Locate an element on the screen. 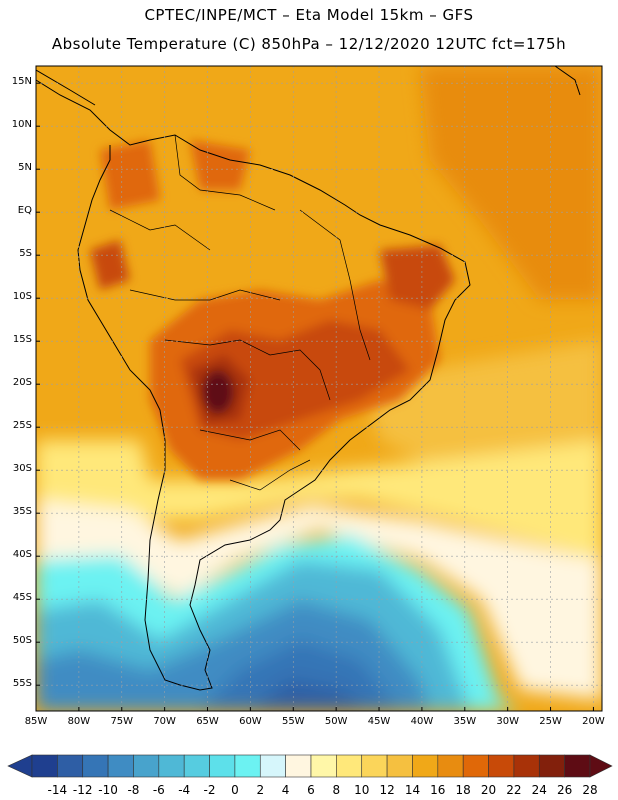  colorbar-label: 10 is located at coordinates (362, 790).